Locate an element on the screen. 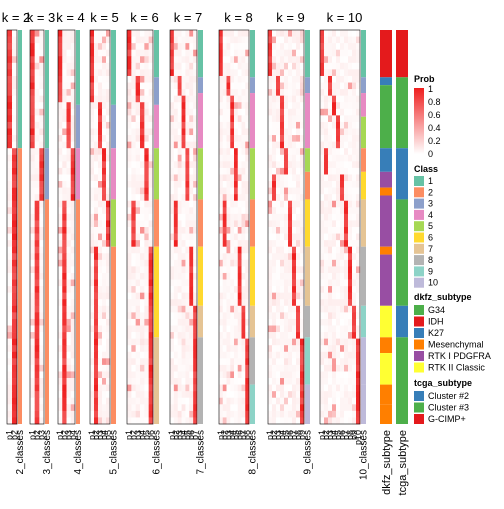  row-label: p2 is located at coordinates (64, 435).